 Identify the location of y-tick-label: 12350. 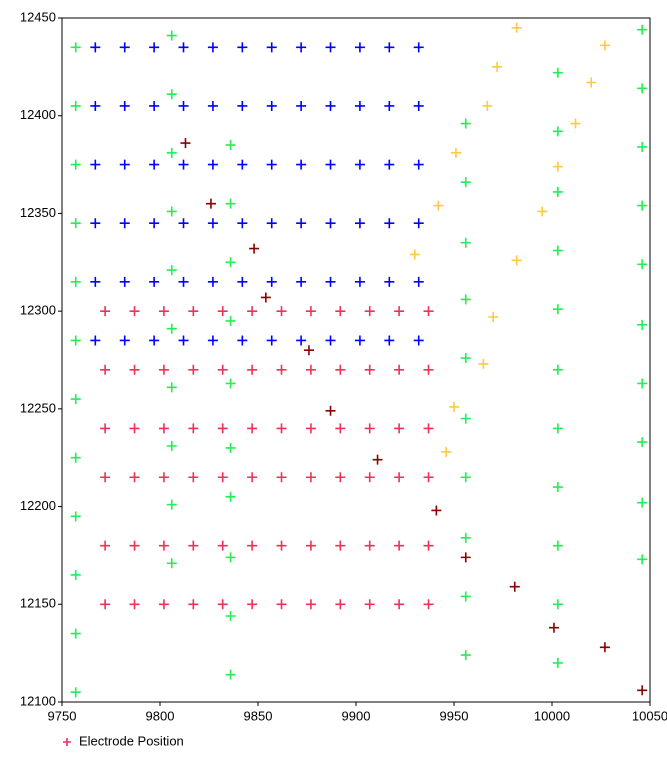
(38, 212).